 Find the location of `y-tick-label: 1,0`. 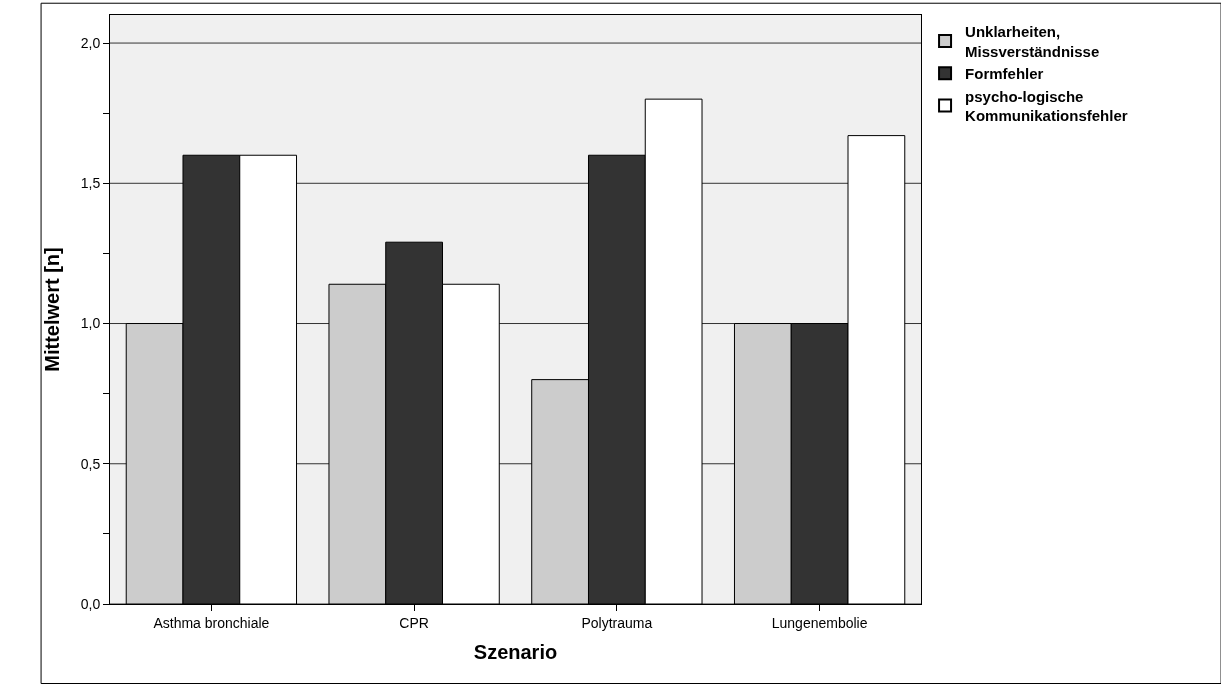

y-tick-label: 1,0 is located at coordinates (90, 323).